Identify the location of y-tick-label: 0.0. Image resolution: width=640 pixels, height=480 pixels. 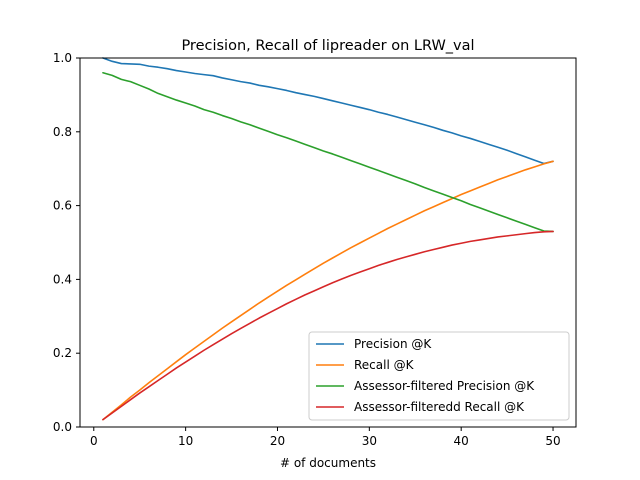
(62, 427).